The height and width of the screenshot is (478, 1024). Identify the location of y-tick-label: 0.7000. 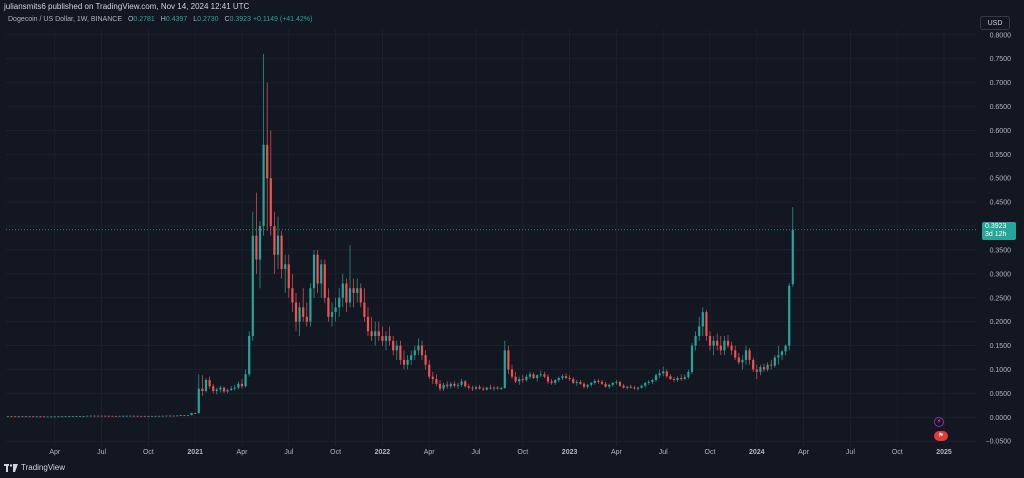
(1001, 83).